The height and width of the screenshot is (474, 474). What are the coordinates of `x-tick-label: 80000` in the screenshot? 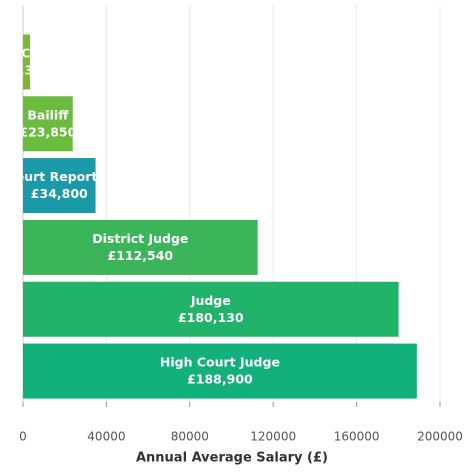 It's located at (190, 437).